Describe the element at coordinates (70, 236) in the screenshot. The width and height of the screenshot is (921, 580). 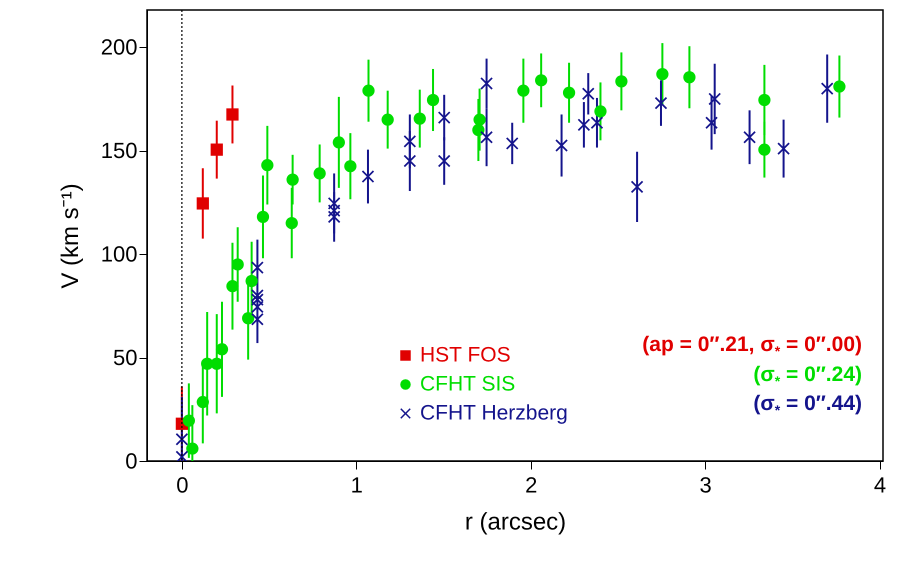
I see `y-axis-title: V (km s⁻¹)` at that location.